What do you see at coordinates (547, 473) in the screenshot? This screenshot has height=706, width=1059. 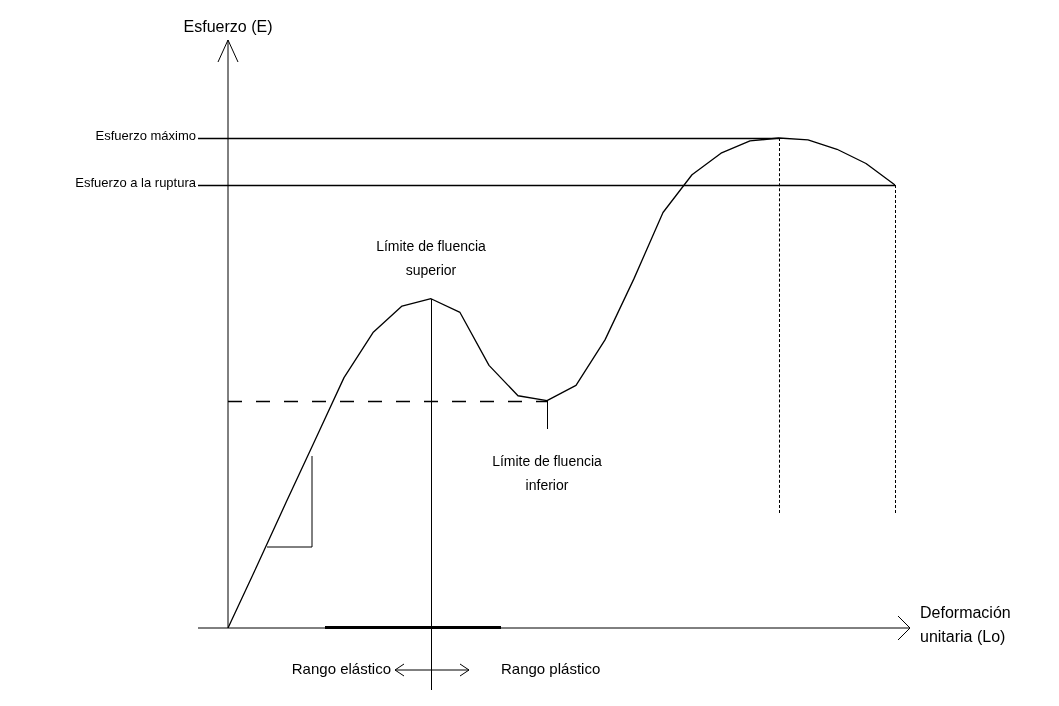 I see `annotation: Límite de fluencia inferior` at bounding box center [547, 473].